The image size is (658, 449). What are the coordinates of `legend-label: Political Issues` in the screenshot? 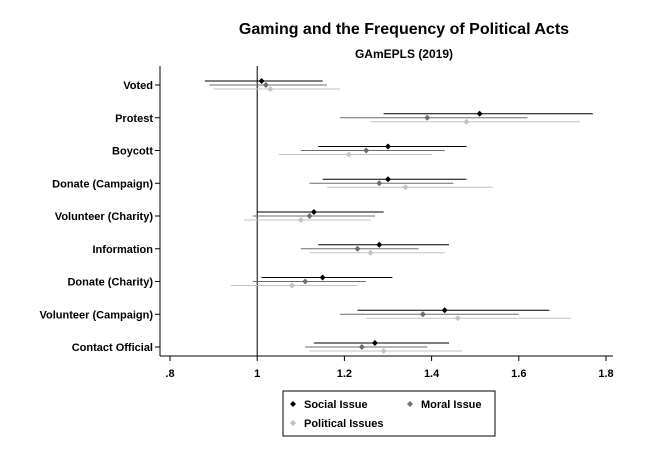 It's located at (343, 424).